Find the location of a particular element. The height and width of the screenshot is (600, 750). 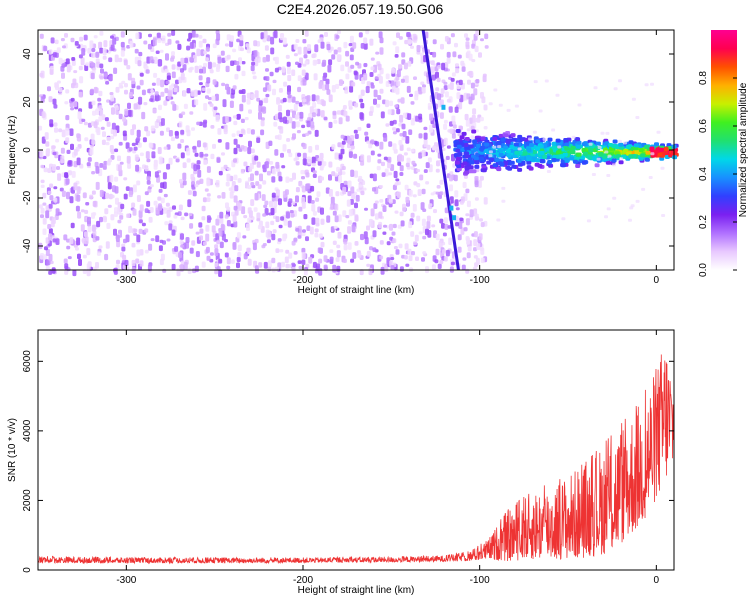

y-tick-label: 2000 is located at coordinates (27, 500).